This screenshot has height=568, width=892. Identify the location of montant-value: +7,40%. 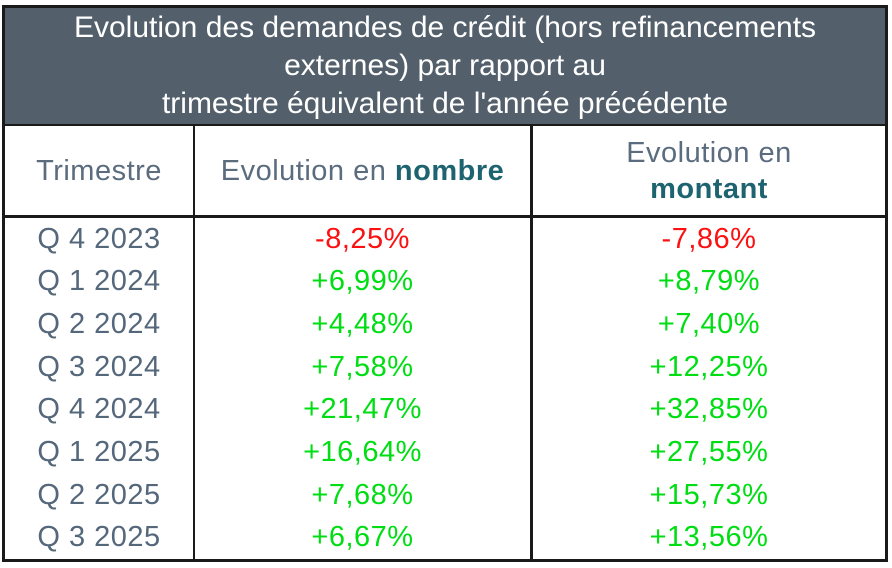
(707, 324).